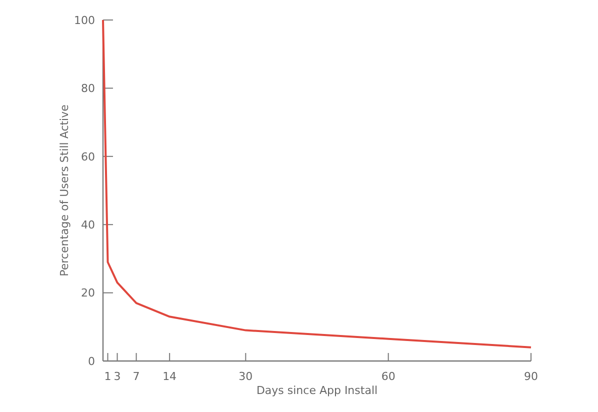 Image resolution: width=598 pixels, height=412 pixels. Describe the element at coordinates (88, 157) in the screenshot. I see `y-tick-label: 60` at that location.